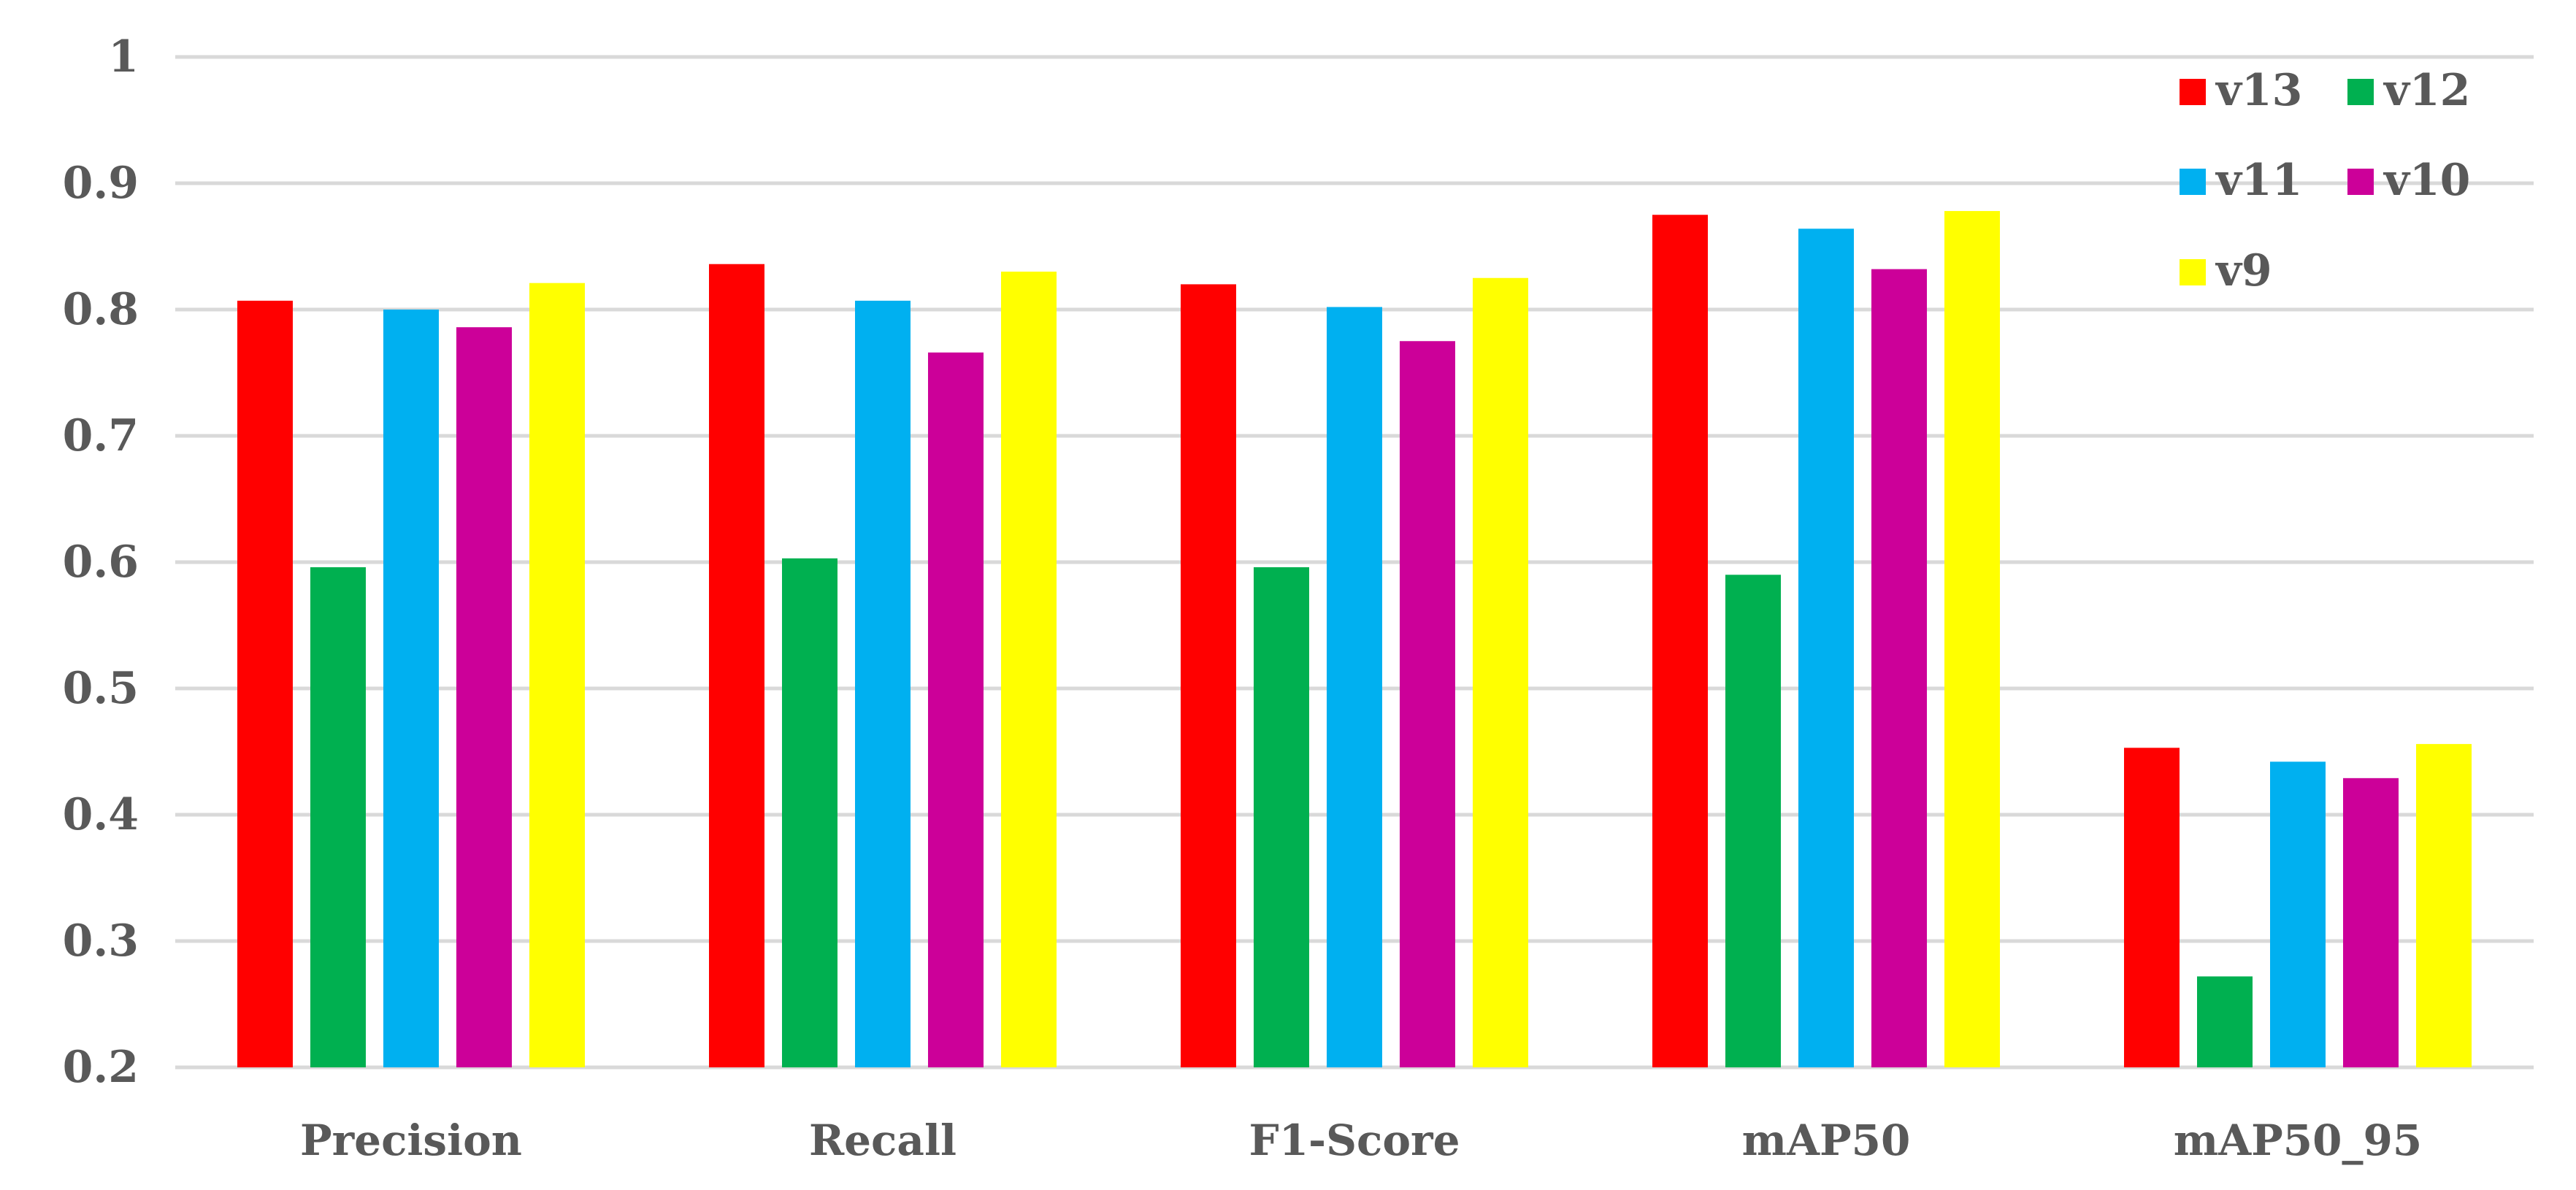 The height and width of the screenshot is (1190, 2576). I want to click on bar-v11-map50, so click(1826, 648).